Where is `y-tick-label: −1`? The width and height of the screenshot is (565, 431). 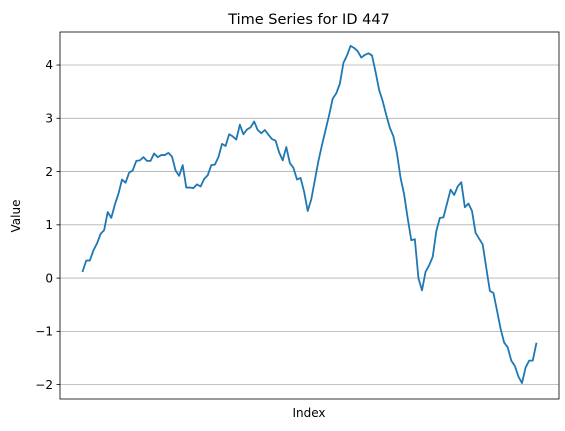 y-tick-label: −1 is located at coordinates (44, 332).